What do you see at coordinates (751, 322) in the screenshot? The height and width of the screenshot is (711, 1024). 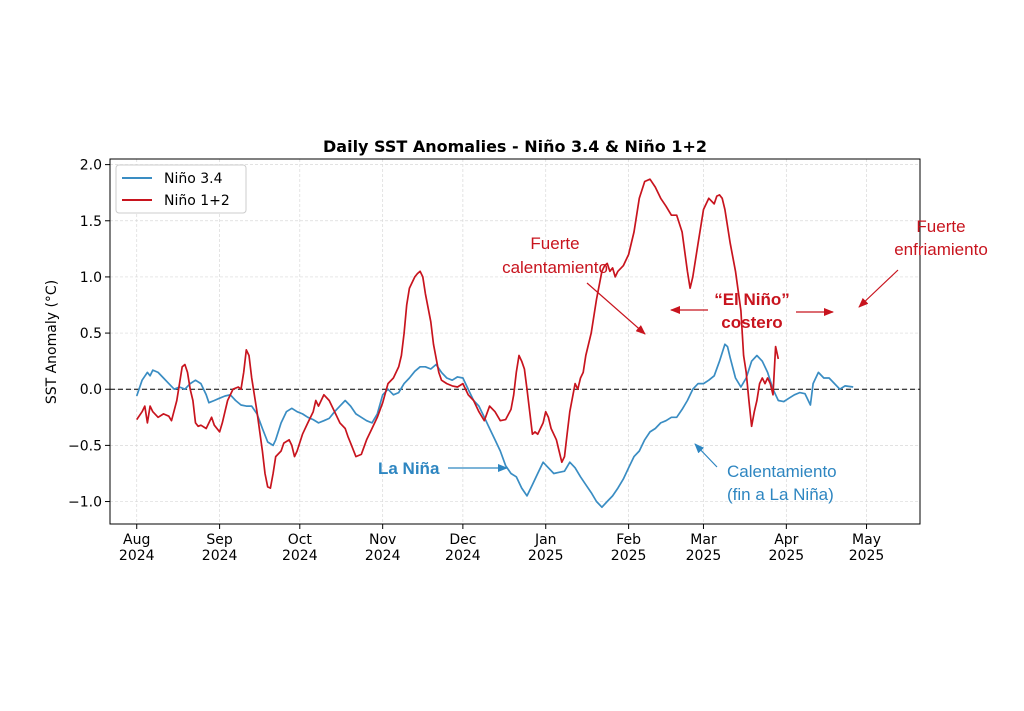 I see `annotation-el-nino-costero-line2: costero` at bounding box center [751, 322].